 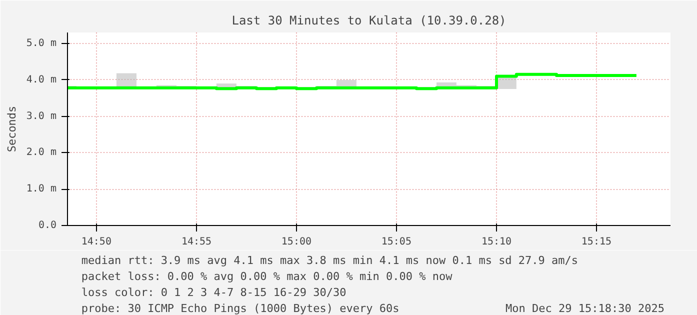 What do you see at coordinates (41, 152) in the screenshot?
I see `y-tick-label: 2.0 m` at bounding box center [41, 152].